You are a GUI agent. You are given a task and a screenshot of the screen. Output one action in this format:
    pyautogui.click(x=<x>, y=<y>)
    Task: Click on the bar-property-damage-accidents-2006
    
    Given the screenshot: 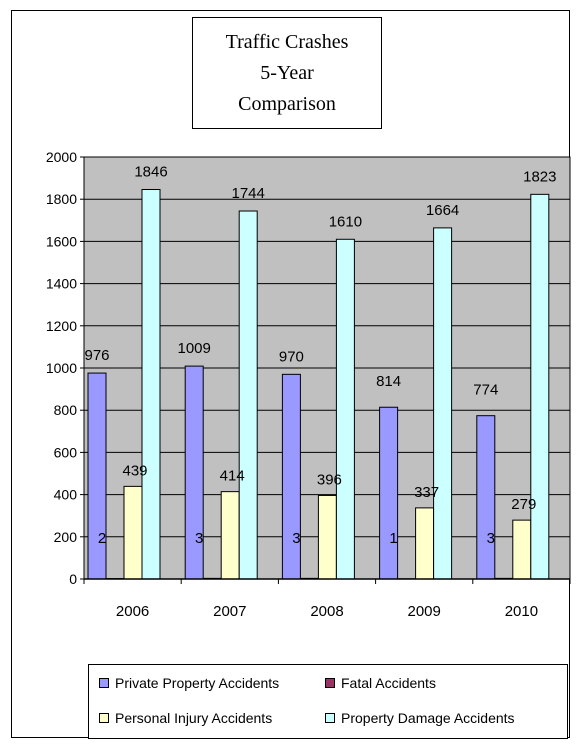 What is the action you would take?
    pyautogui.click(x=151, y=384)
    